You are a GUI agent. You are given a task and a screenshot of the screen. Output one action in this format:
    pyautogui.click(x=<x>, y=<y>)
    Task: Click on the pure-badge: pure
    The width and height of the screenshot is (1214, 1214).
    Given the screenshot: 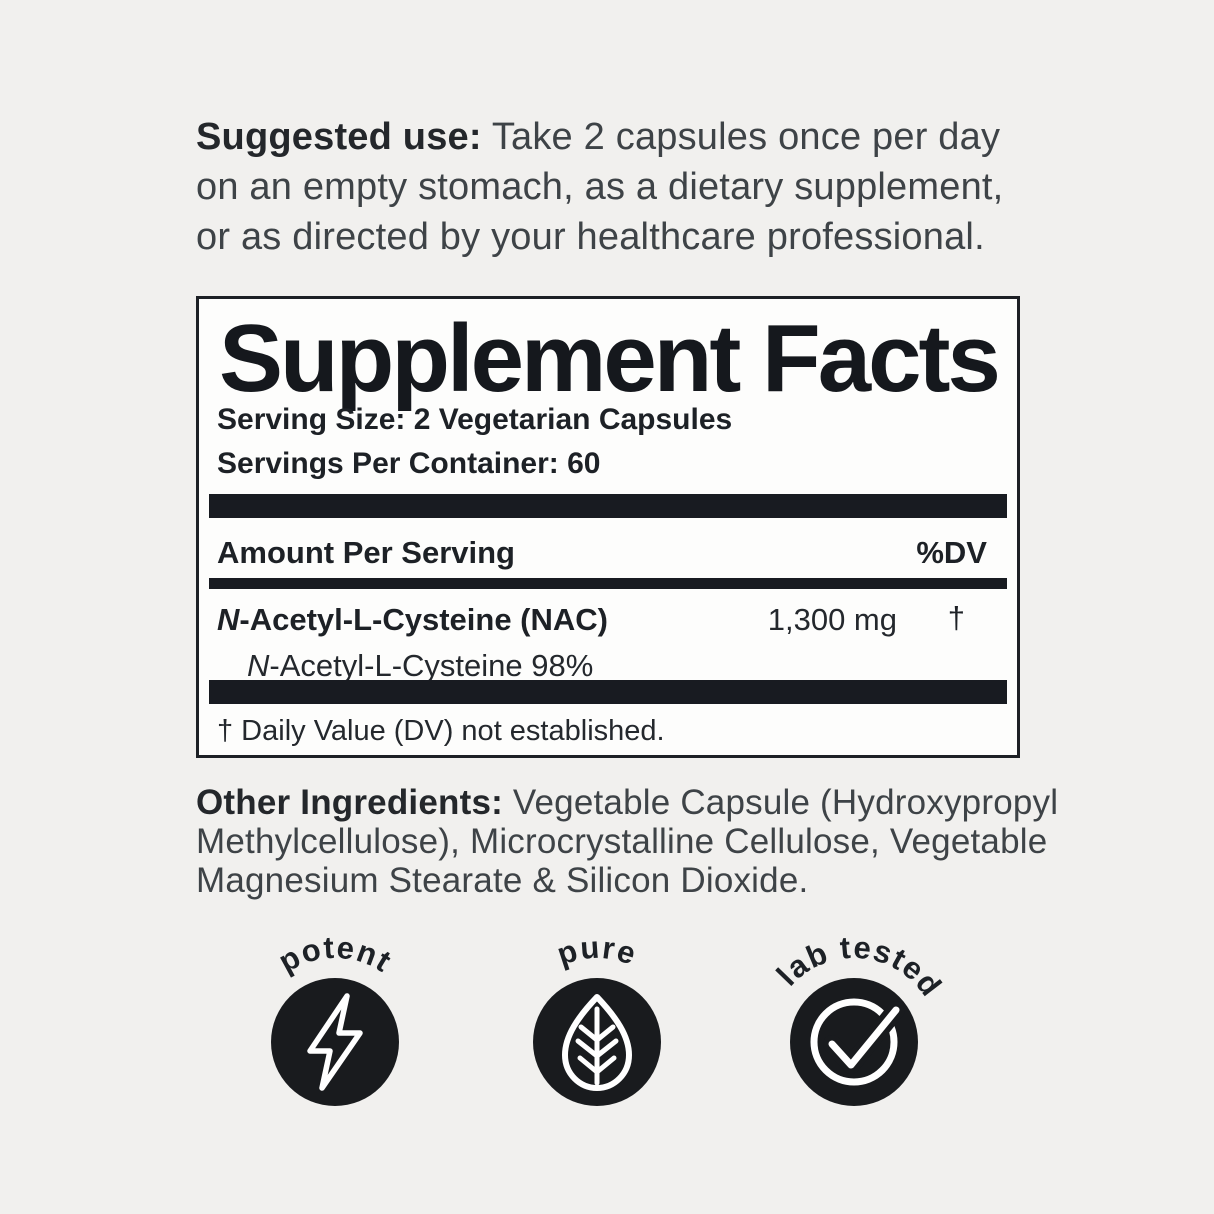 What is the action you would take?
    pyautogui.click(x=597, y=1018)
    